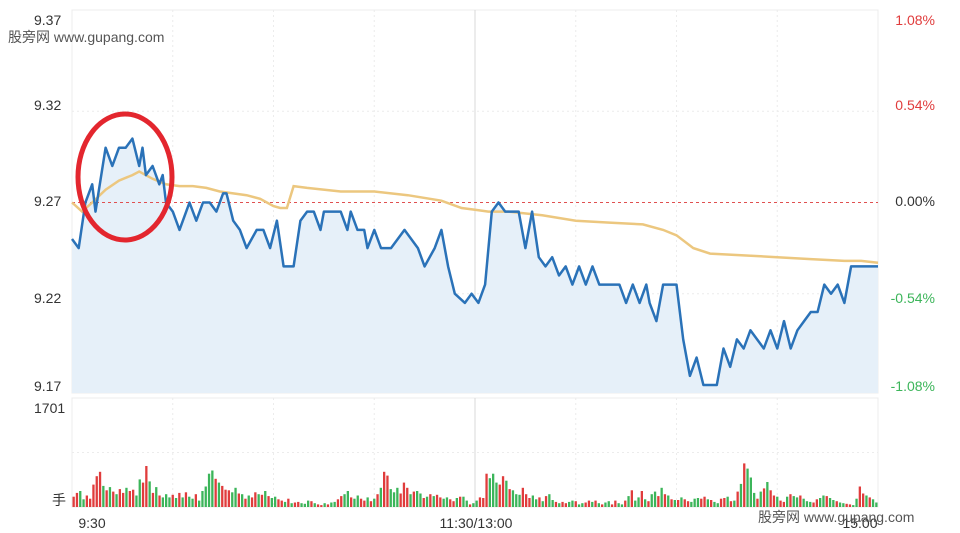 The image size is (960, 533). Describe the element at coordinates (47, 20) in the screenshot. I see `y-left-tick-label: 9.37` at that location.